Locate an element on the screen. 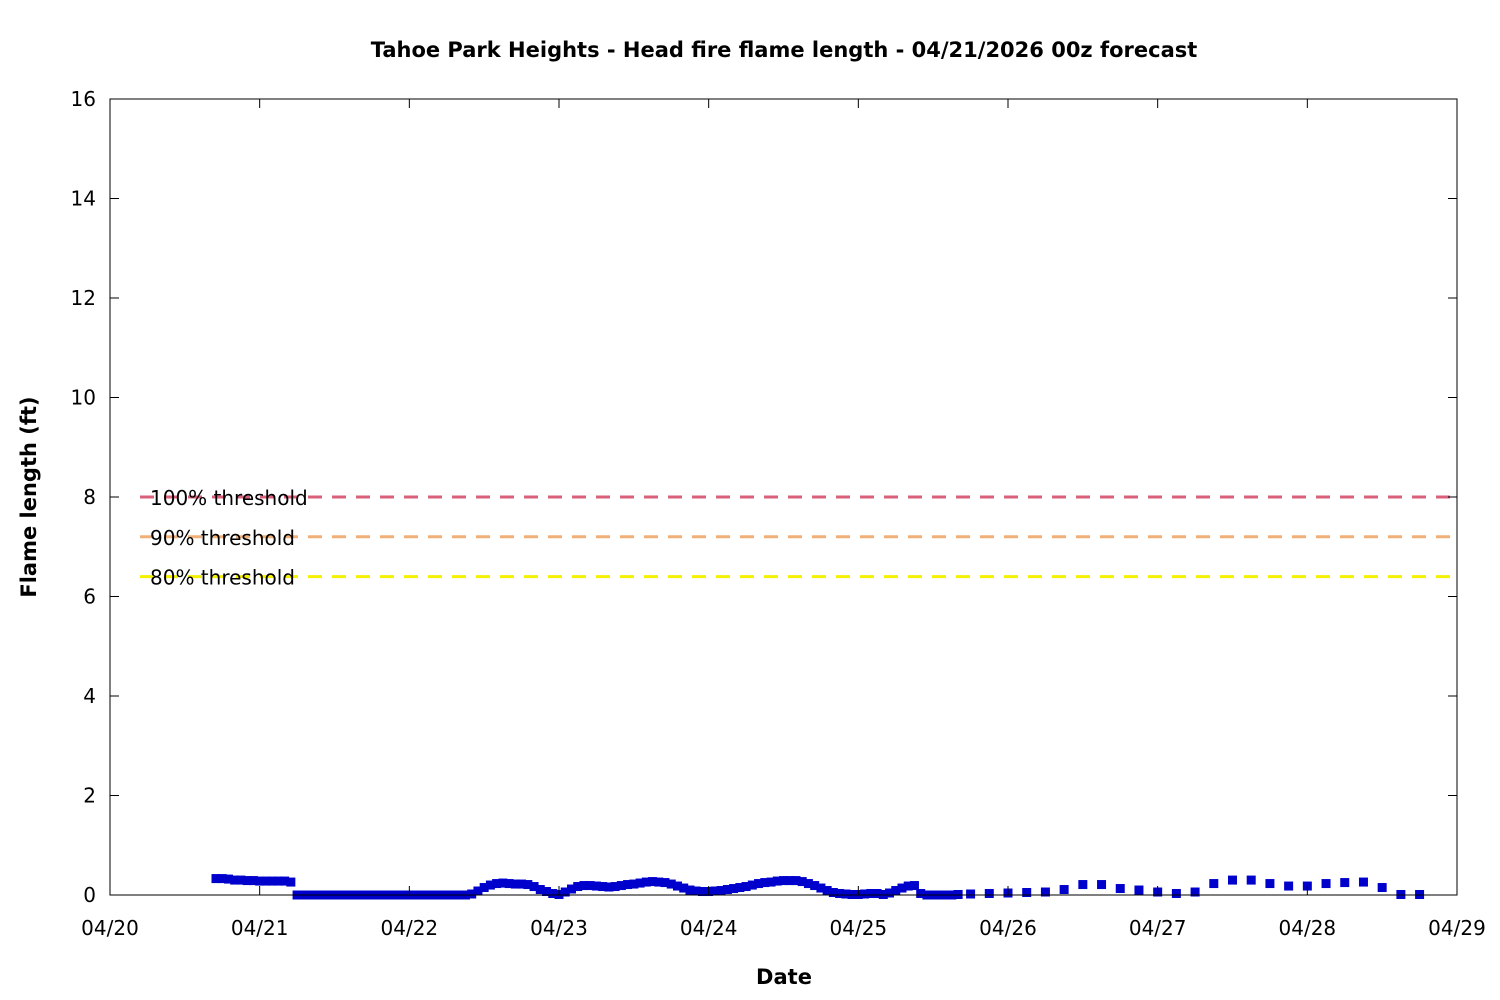  threshold-label: 100% threshold is located at coordinates (229, 498).